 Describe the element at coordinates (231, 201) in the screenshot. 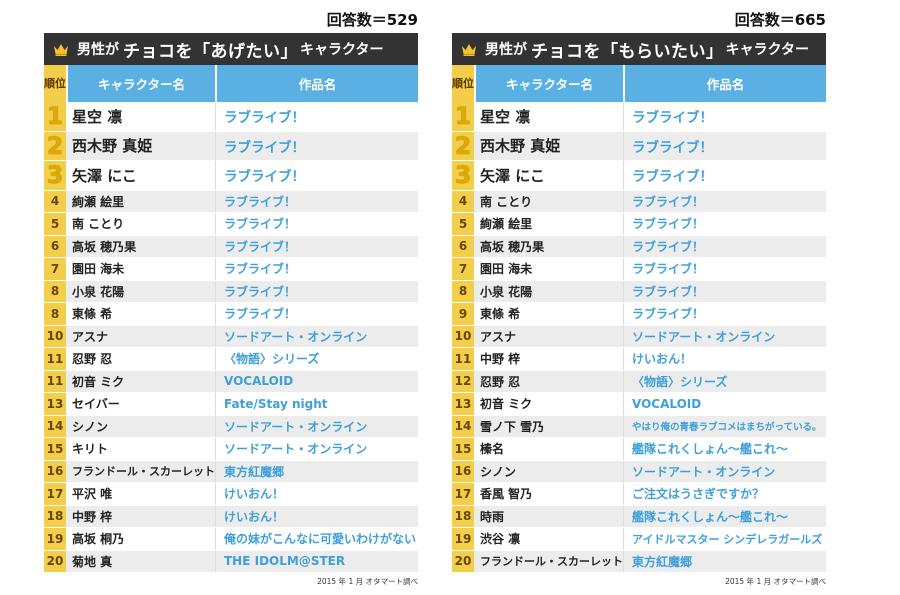

I see `table-row: 4 絢瀬 絵里 ラブライブ！` at that location.